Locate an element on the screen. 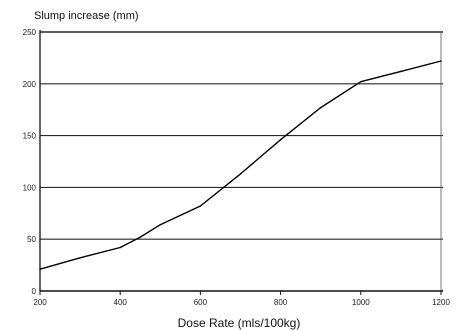 The height and width of the screenshot is (330, 458). y-tick-label-100: 100 is located at coordinates (30, 187).